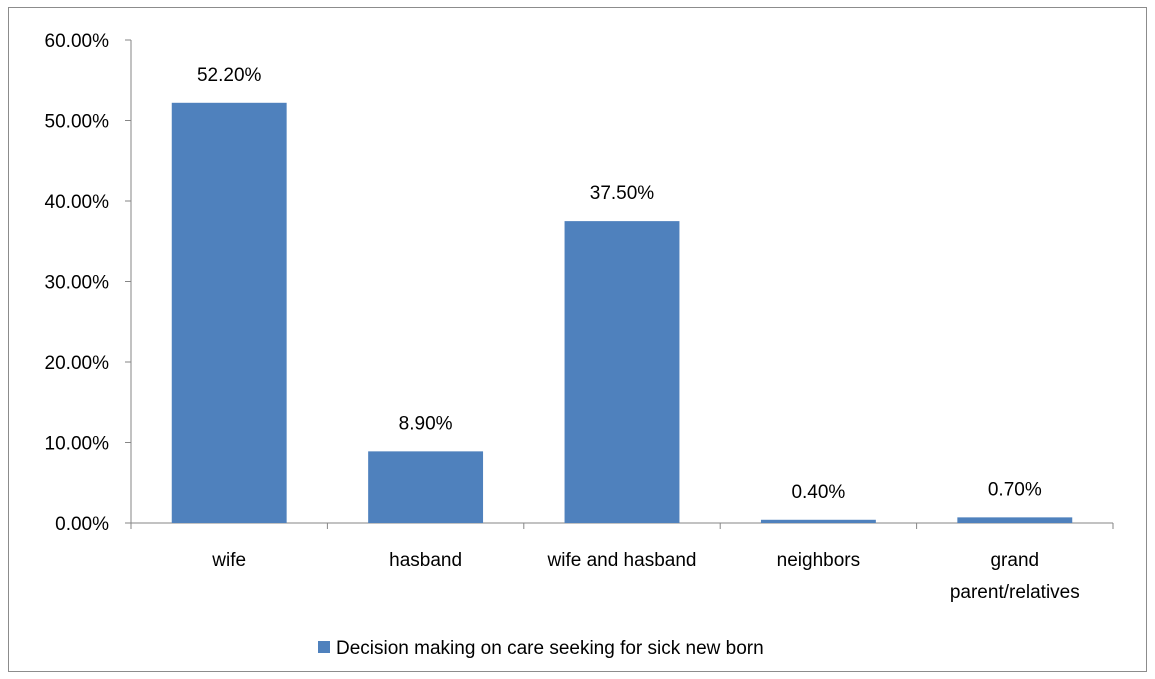 This screenshot has height=679, width=1155. I want to click on data-label: 8.90%, so click(426, 423).